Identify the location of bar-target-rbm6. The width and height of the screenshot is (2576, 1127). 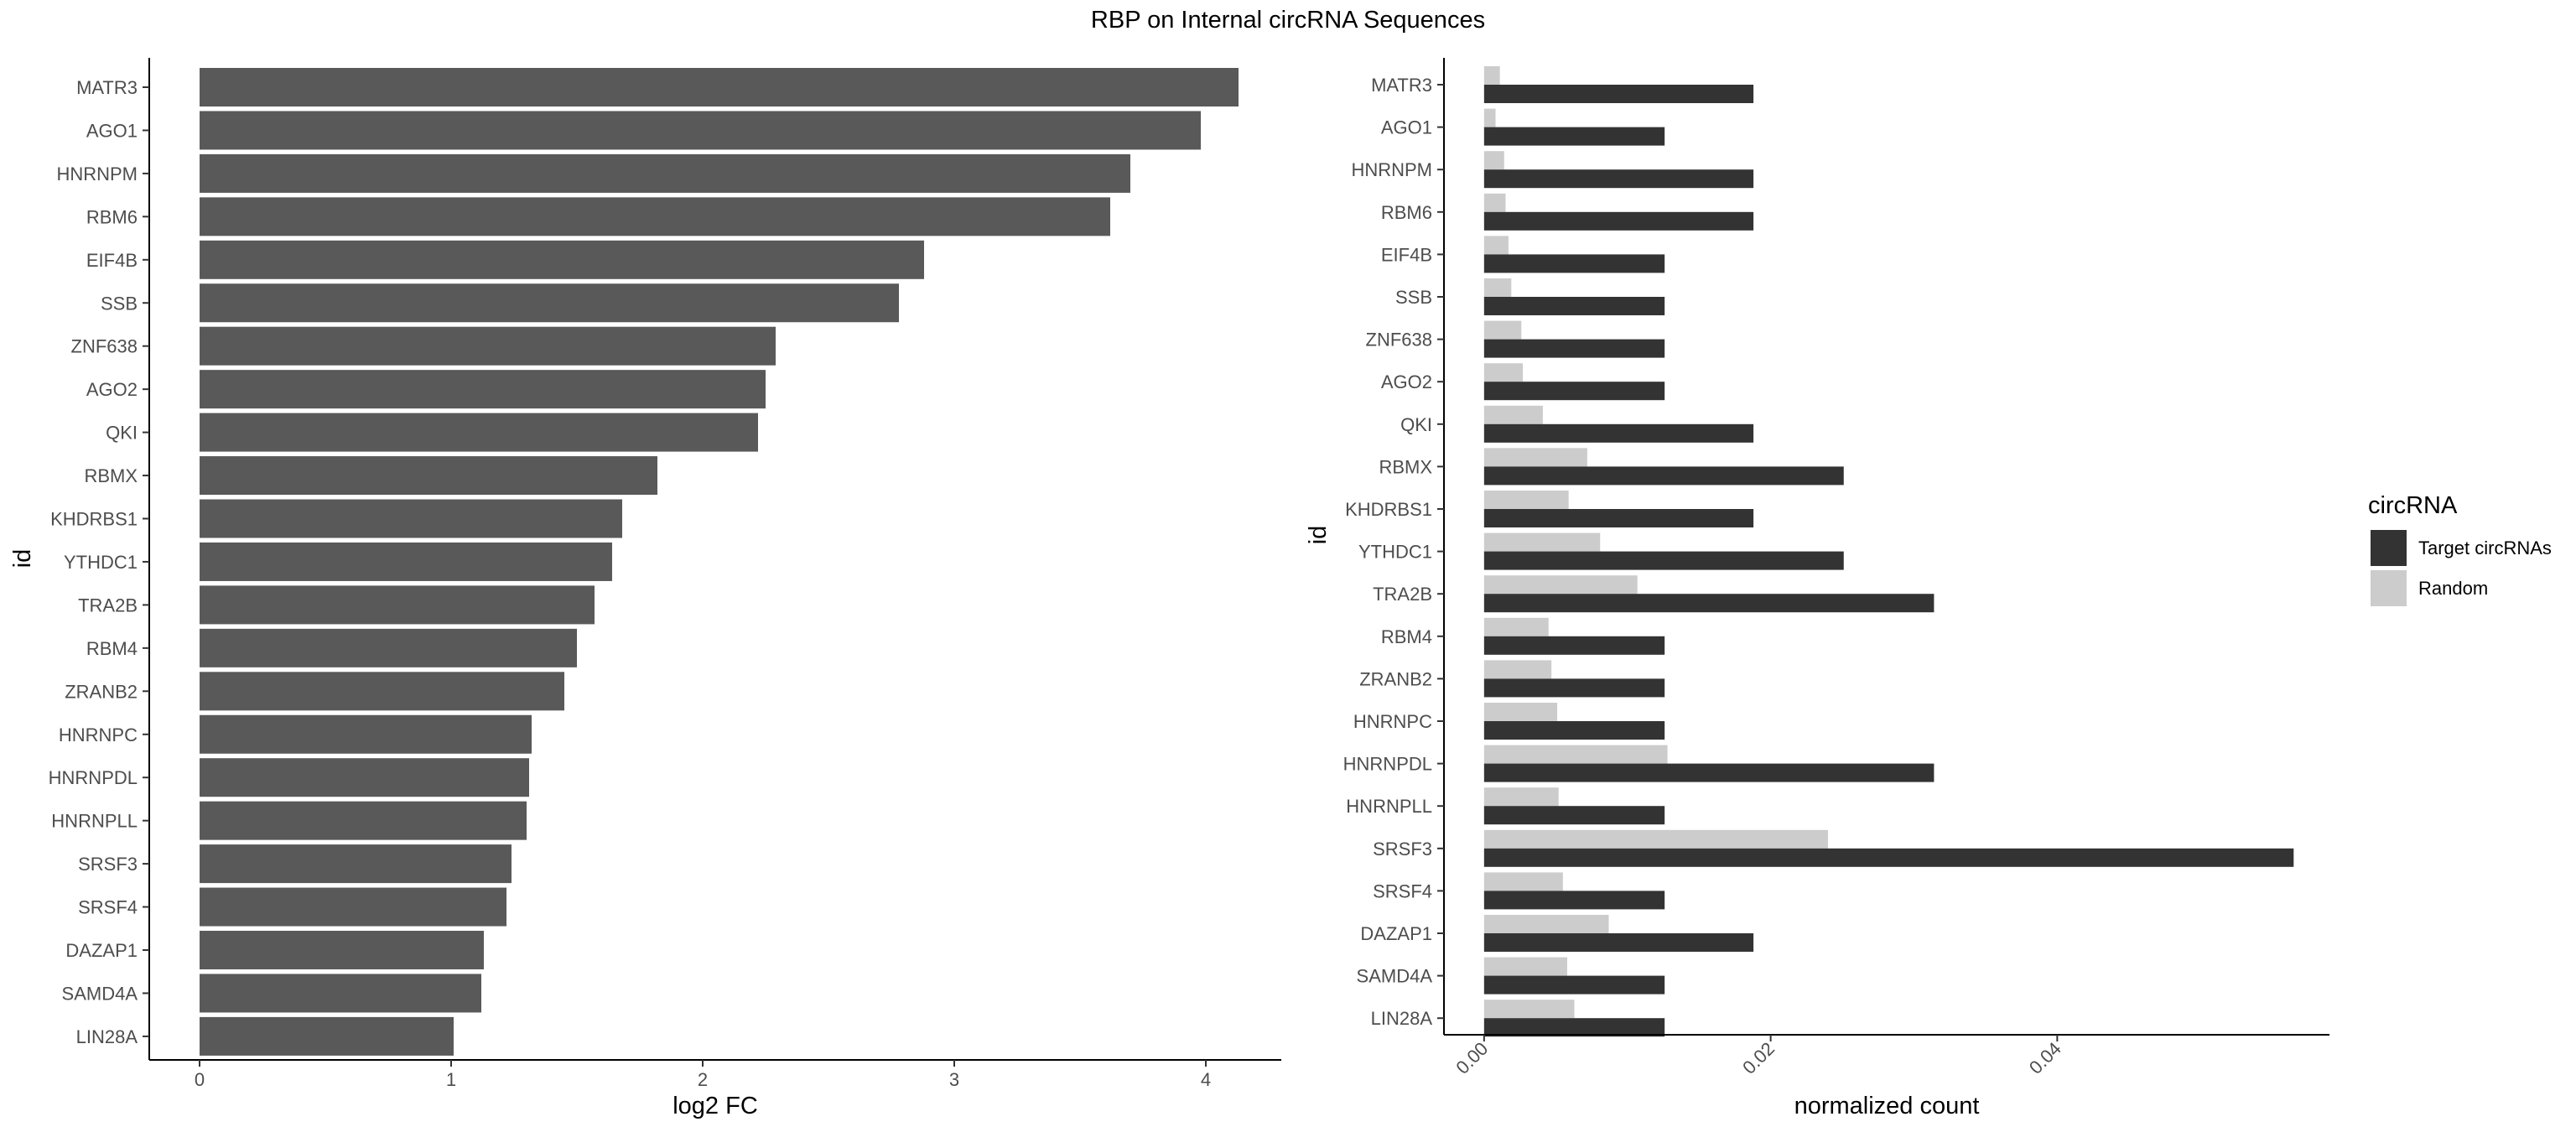
(1618, 221).